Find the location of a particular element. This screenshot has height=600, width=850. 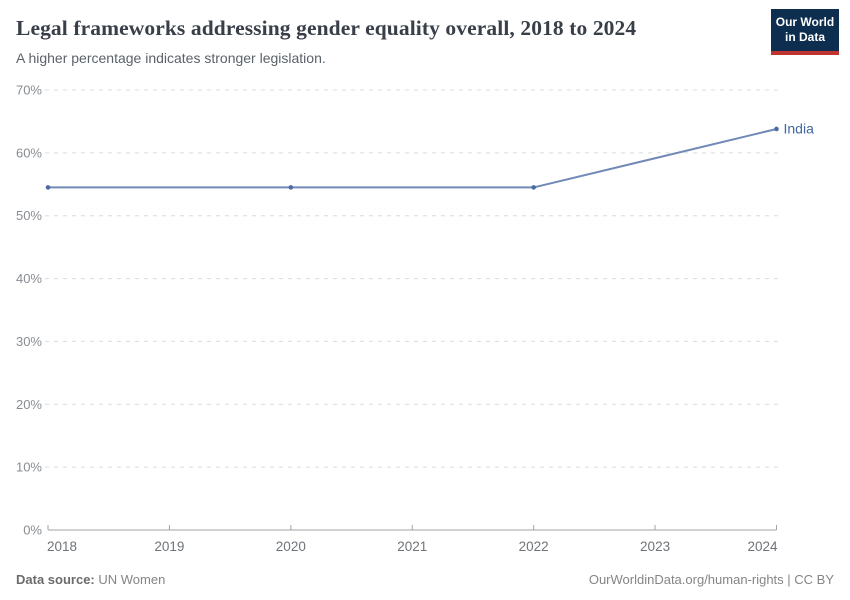

x-axis-tick-label: 2018 is located at coordinates (62, 546).